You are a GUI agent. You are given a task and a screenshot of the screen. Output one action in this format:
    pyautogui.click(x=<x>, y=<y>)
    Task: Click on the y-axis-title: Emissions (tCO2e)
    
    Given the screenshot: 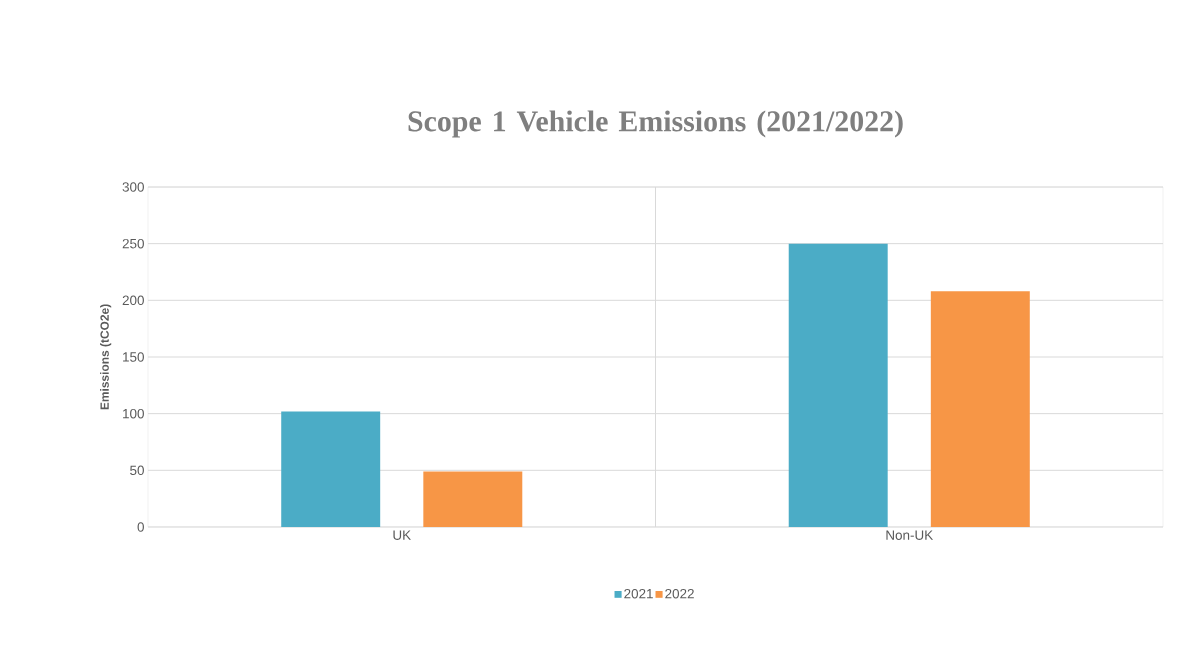 What is the action you would take?
    pyautogui.click(x=106, y=357)
    